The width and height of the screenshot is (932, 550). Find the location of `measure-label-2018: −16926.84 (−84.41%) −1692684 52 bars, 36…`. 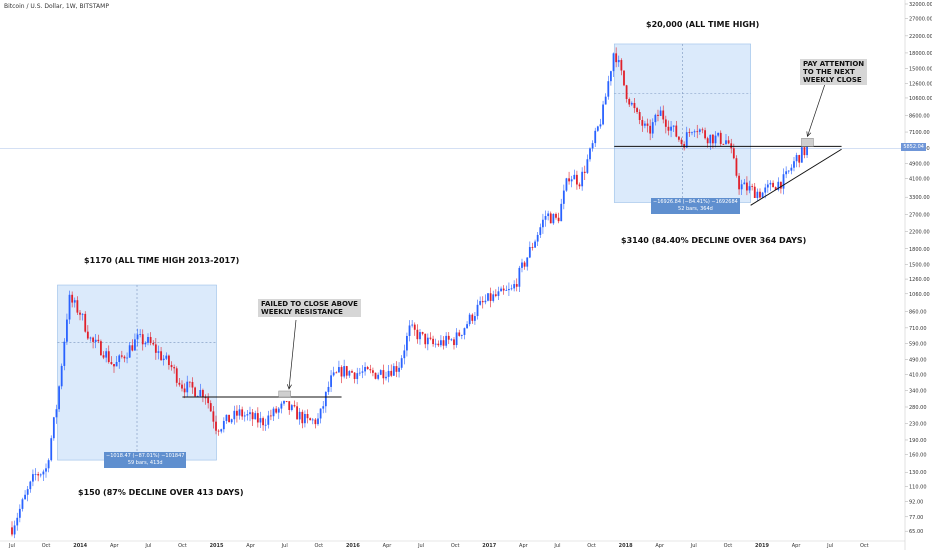

measure-label-2018: −16926.84 (−84.41%) −1692684 52 bars, 36… is located at coordinates (695, 206).